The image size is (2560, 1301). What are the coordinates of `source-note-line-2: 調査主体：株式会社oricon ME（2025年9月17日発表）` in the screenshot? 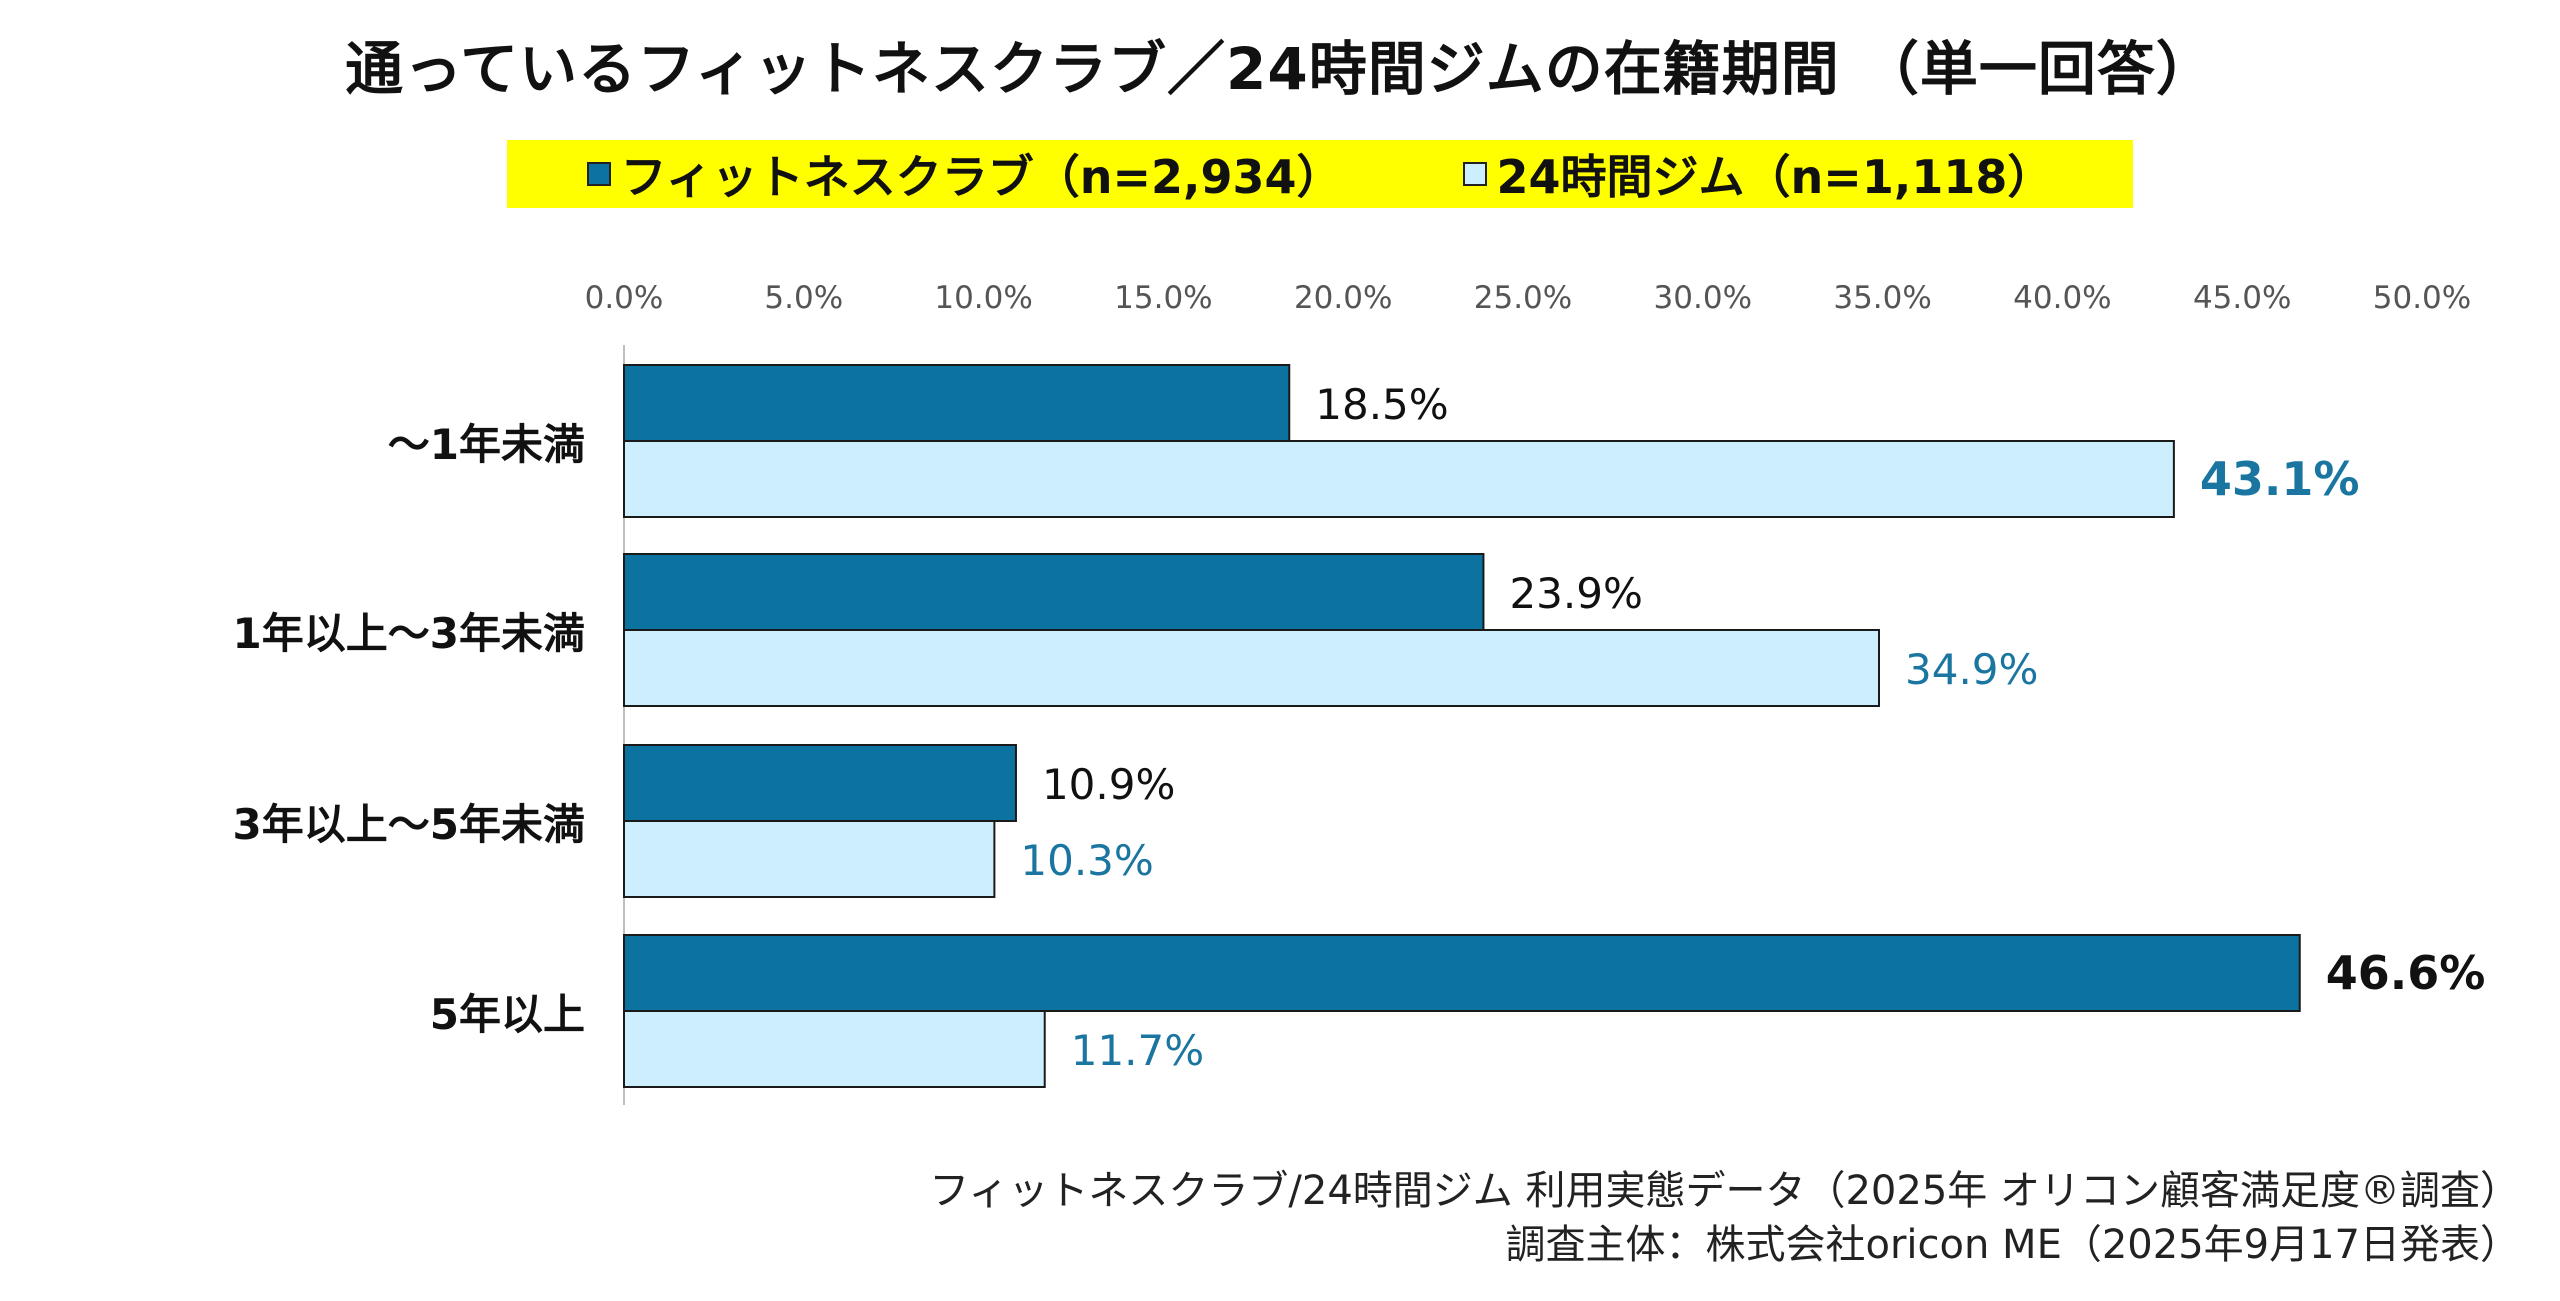 It's located at (2013, 1245).